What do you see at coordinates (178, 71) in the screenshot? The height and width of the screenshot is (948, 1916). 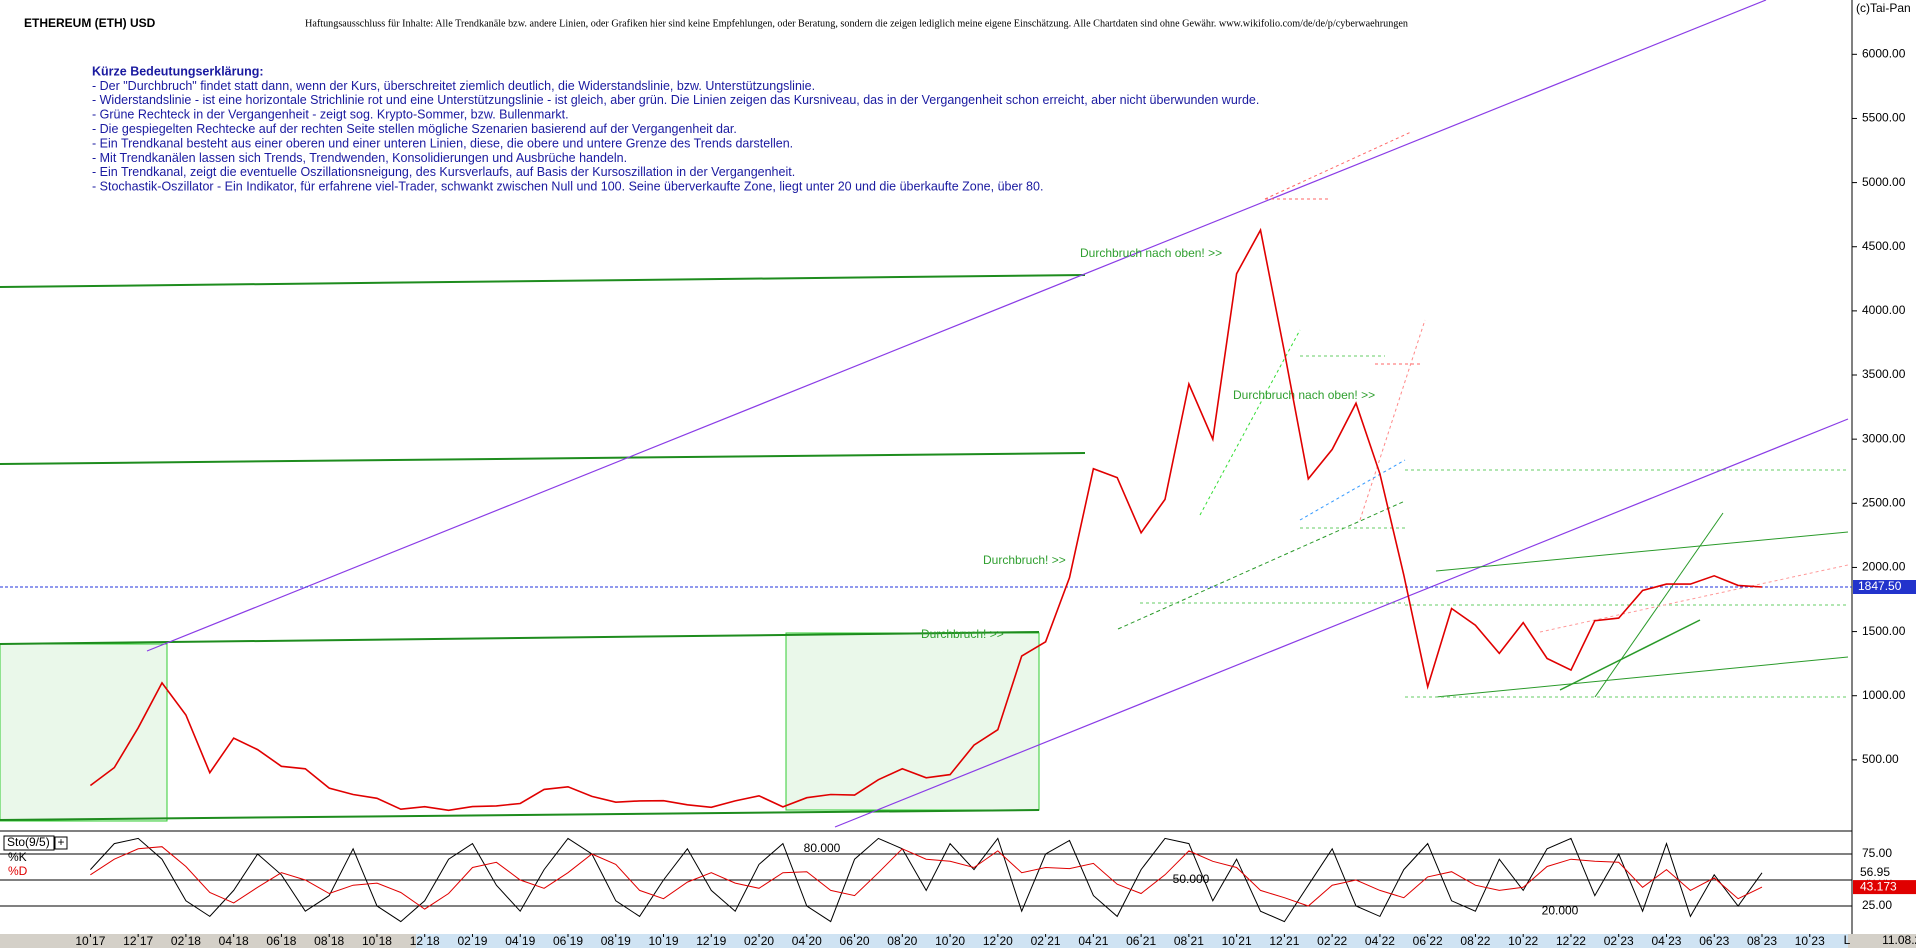 I see `legend-heading: Kürze Bedeutungserklärung:` at bounding box center [178, 71].